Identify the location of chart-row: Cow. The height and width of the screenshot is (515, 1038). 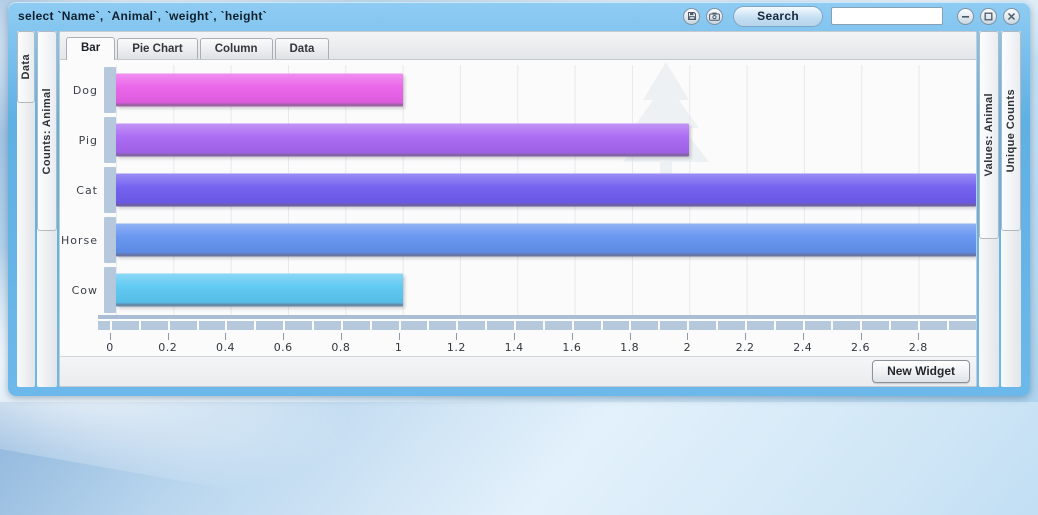
(518, 290).